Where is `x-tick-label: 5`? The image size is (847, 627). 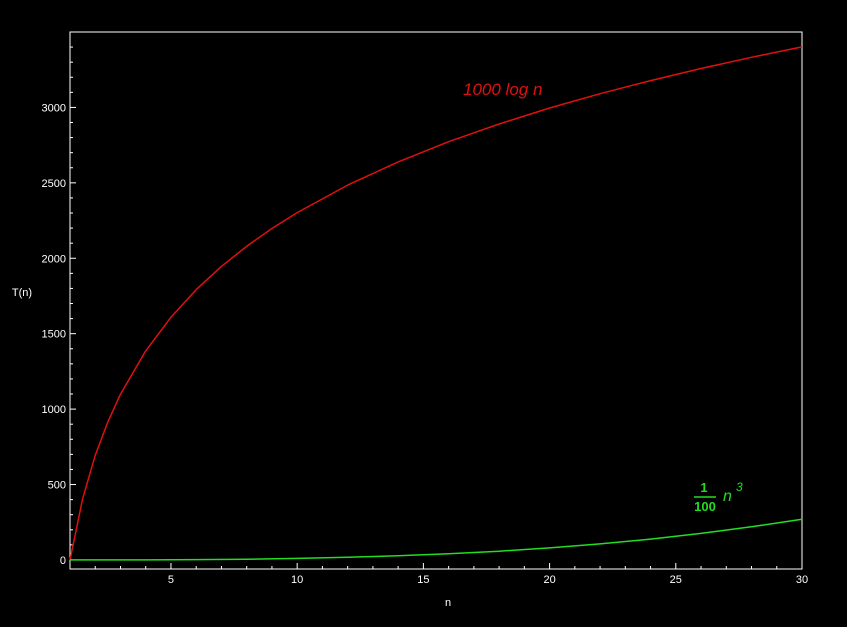
x-tick-label: 5 is located at coordinates (171, 580).